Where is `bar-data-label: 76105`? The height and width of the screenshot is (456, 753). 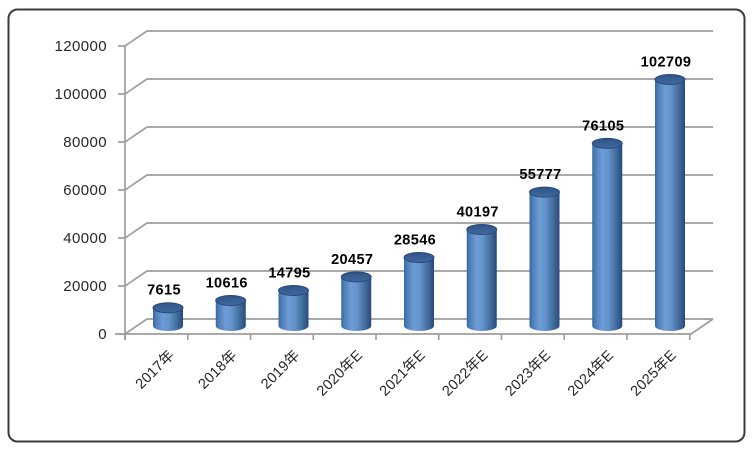 bar-data-label: 76105 is located at coordinates (603, 126).